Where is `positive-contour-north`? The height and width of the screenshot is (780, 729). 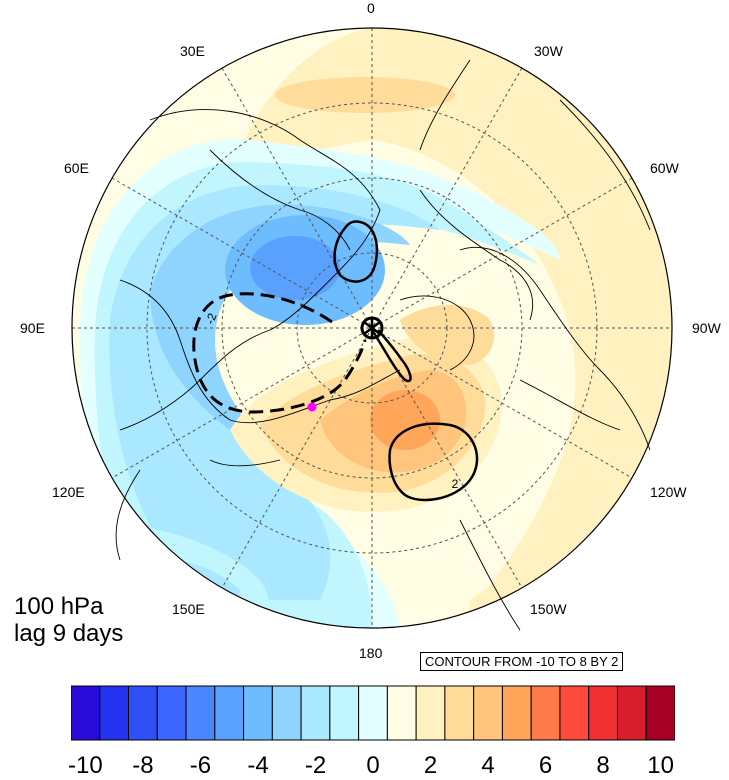
positive-contour-north is located at coordinates (356, 251).